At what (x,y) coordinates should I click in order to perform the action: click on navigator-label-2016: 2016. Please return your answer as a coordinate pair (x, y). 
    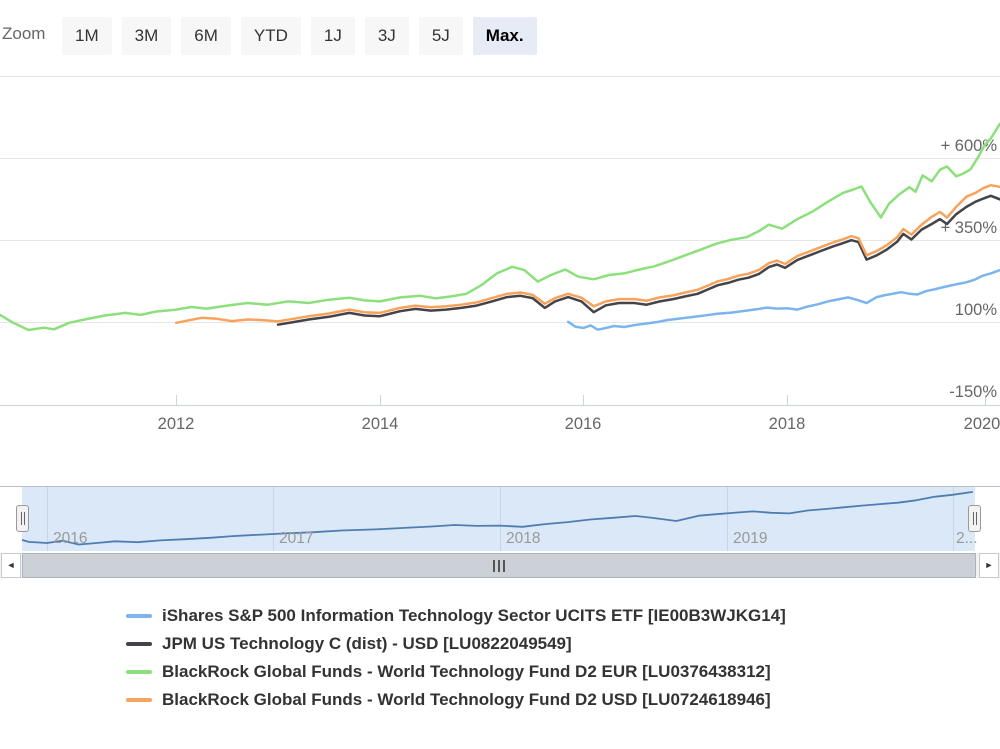
    Looking at the image, I should click on (70, 538).